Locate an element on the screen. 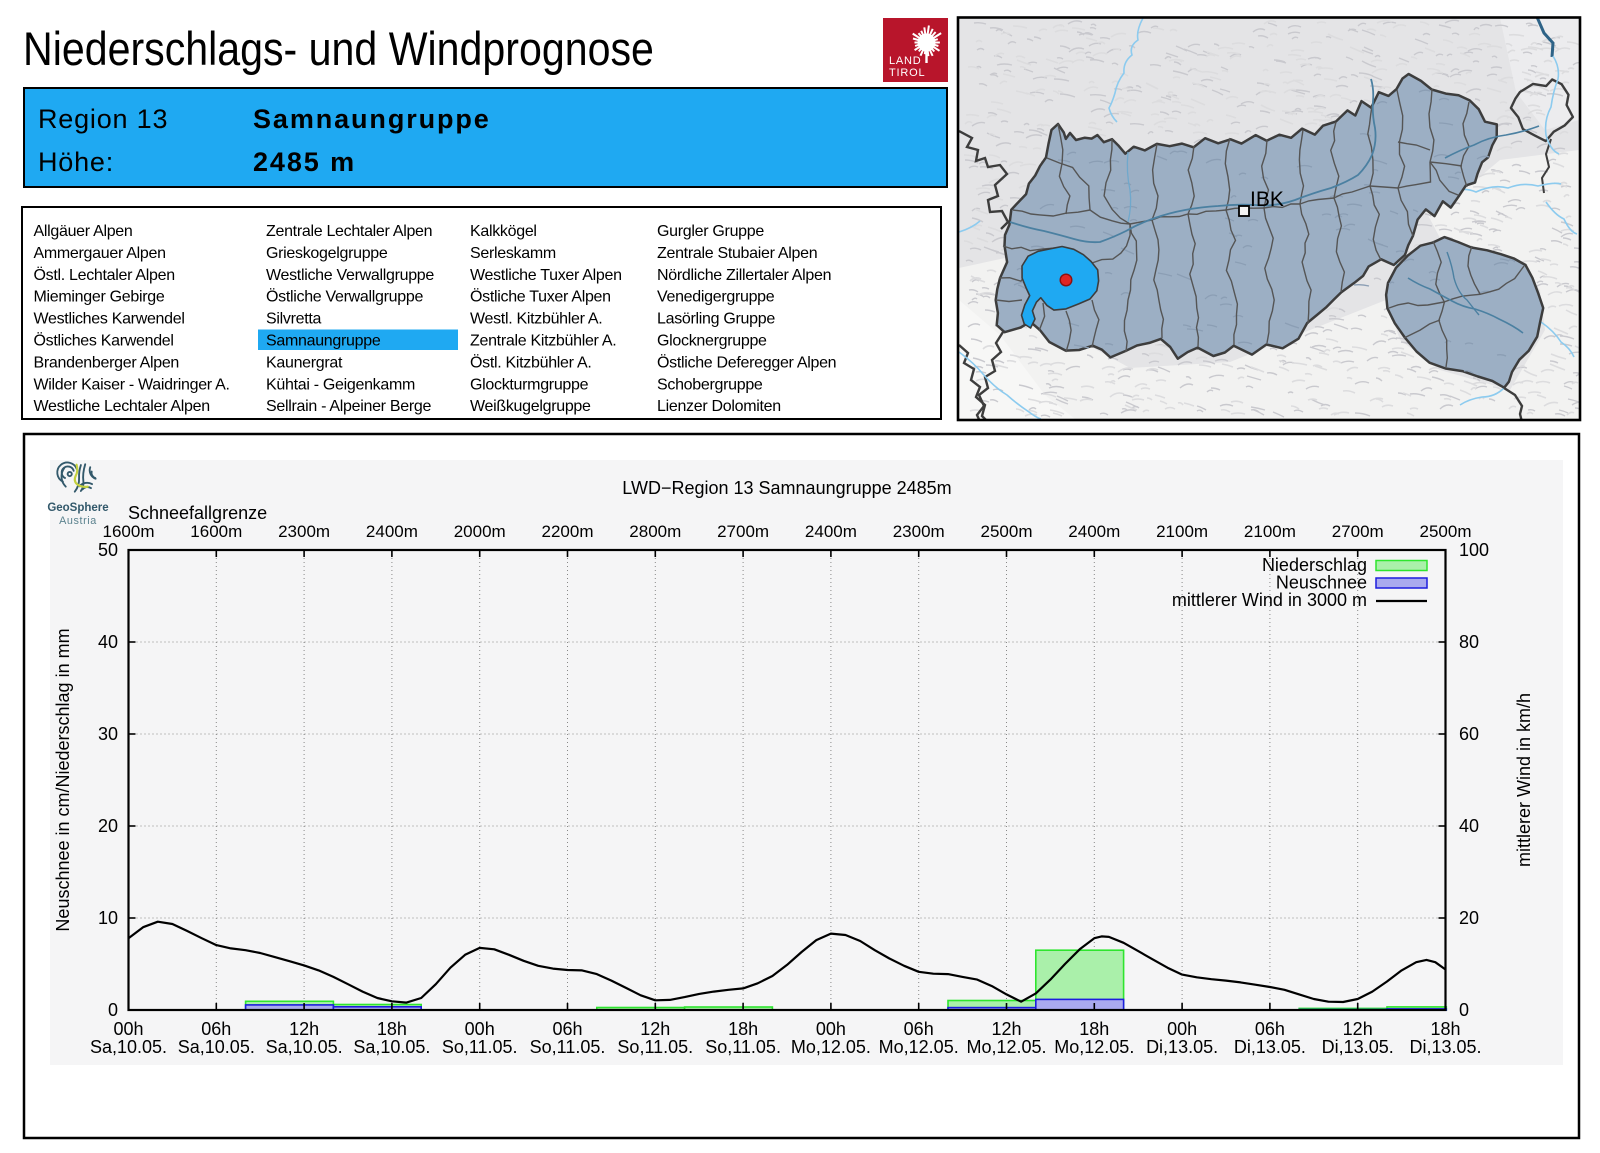 The image size is (1600, 1153). svg-text: Östliche Tuxer Alpen is located at coordinates (540, 297).